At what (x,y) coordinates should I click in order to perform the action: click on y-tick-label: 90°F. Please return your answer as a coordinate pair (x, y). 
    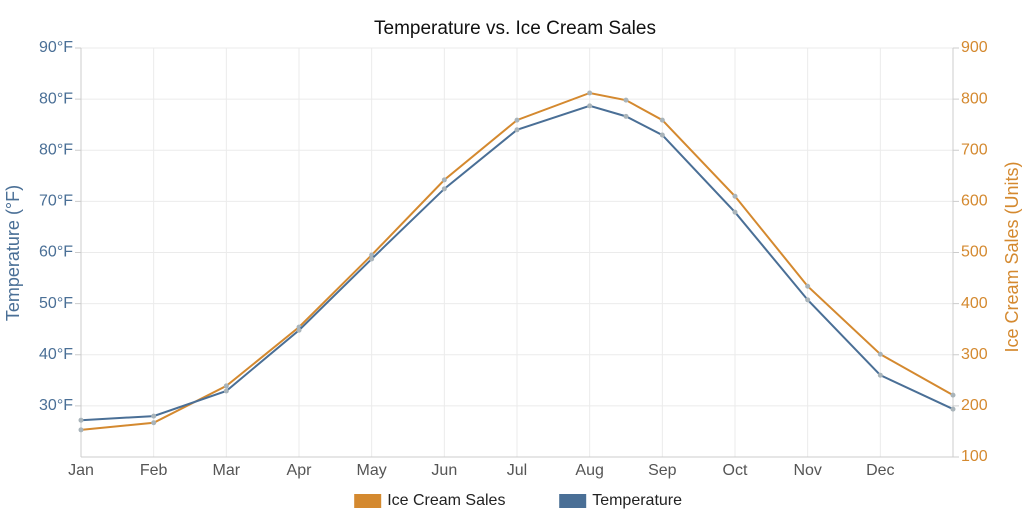
    Looking at the image, I should click on (56, 47).